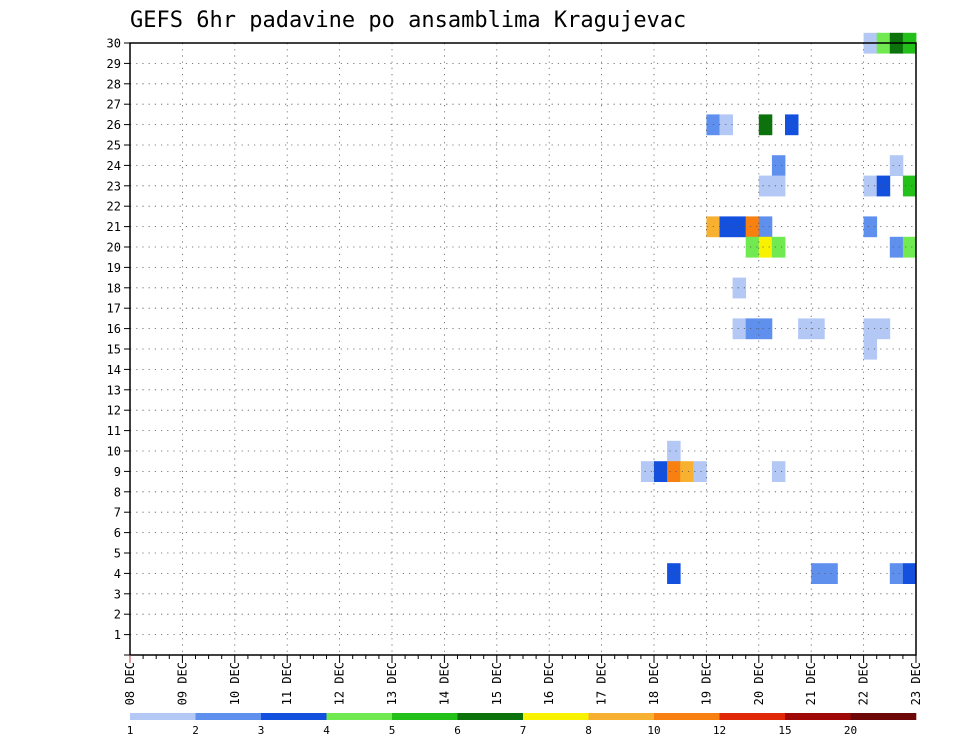 Image resolution: width=960 pixels, height=742 pixels. I want to click on x-tick-label-14: 22 DEC, so click(864, 683).